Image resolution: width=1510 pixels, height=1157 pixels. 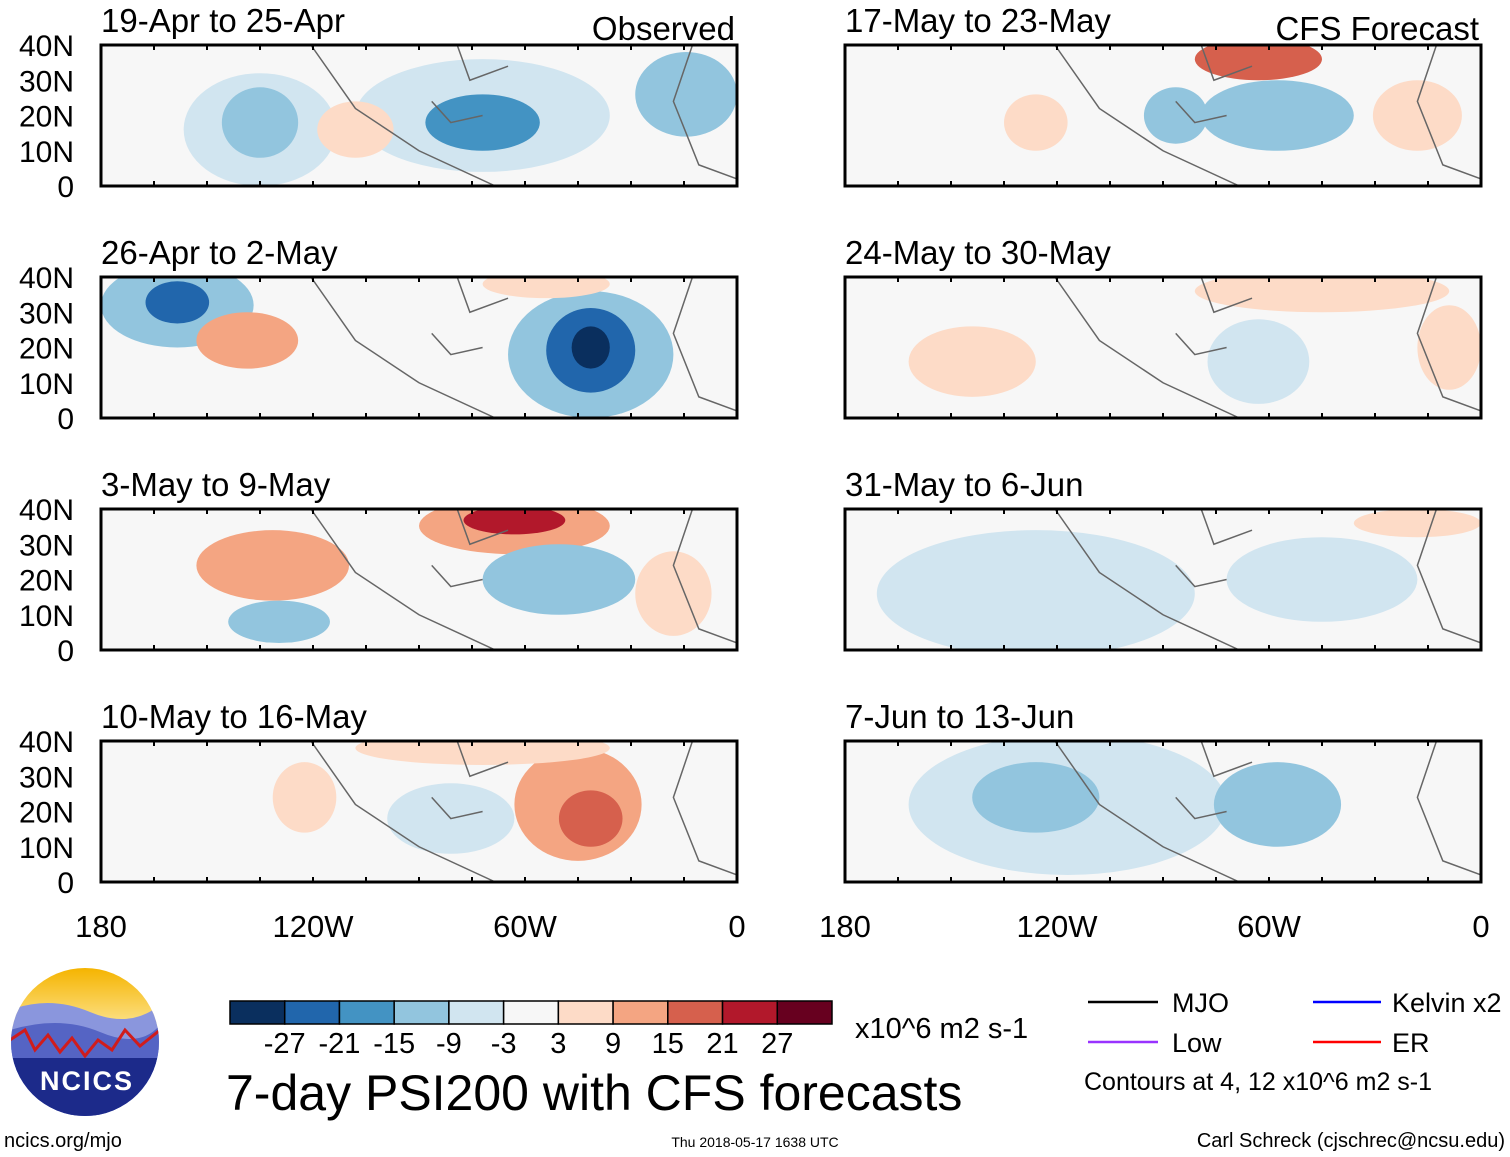 I want to click on logo-text: NCICS, so click(x=87, y=1081).